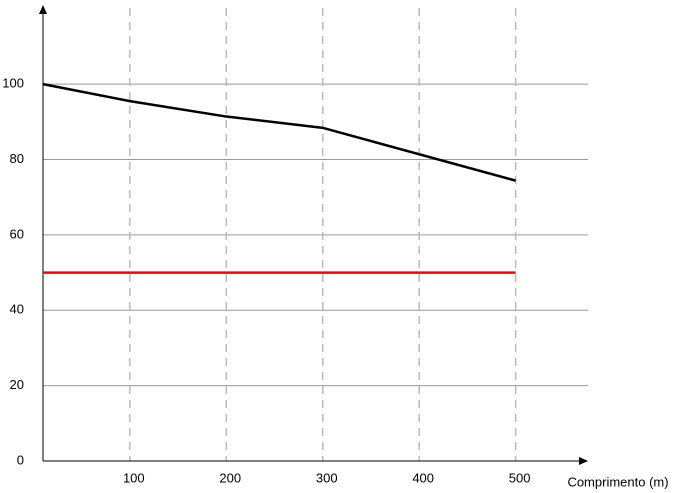 Image resolution: width=683 pixels, height=493 pixels. Describe the element at coordinates (279, 132) in the screenshot. I see `data-line` at that location.